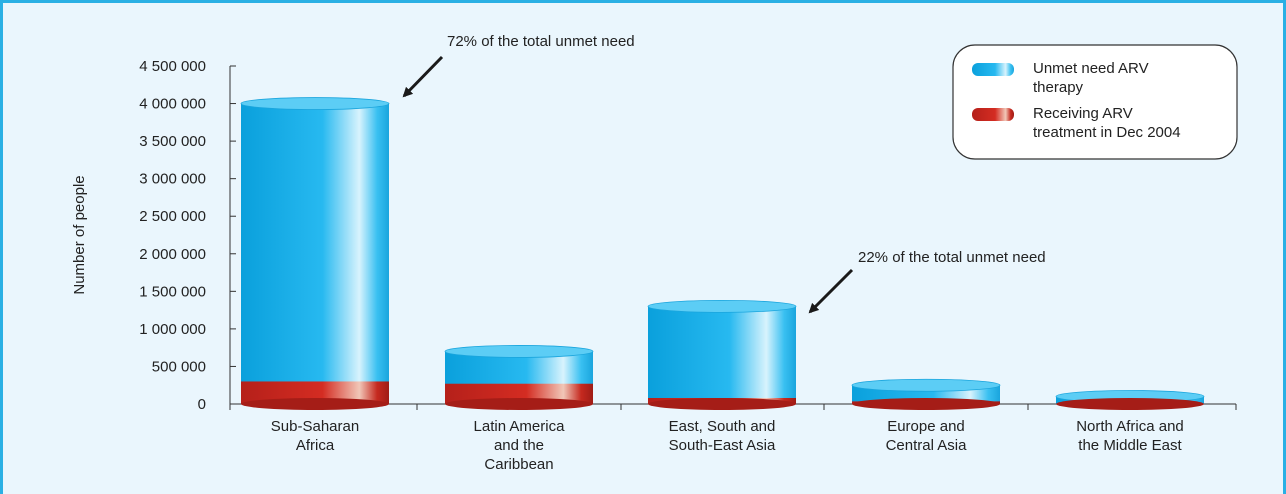  What do you see at coordinates (722, 445) in the screenshot?
I see `category-label-line: South-East Asia` at bounding box center [722, 445].